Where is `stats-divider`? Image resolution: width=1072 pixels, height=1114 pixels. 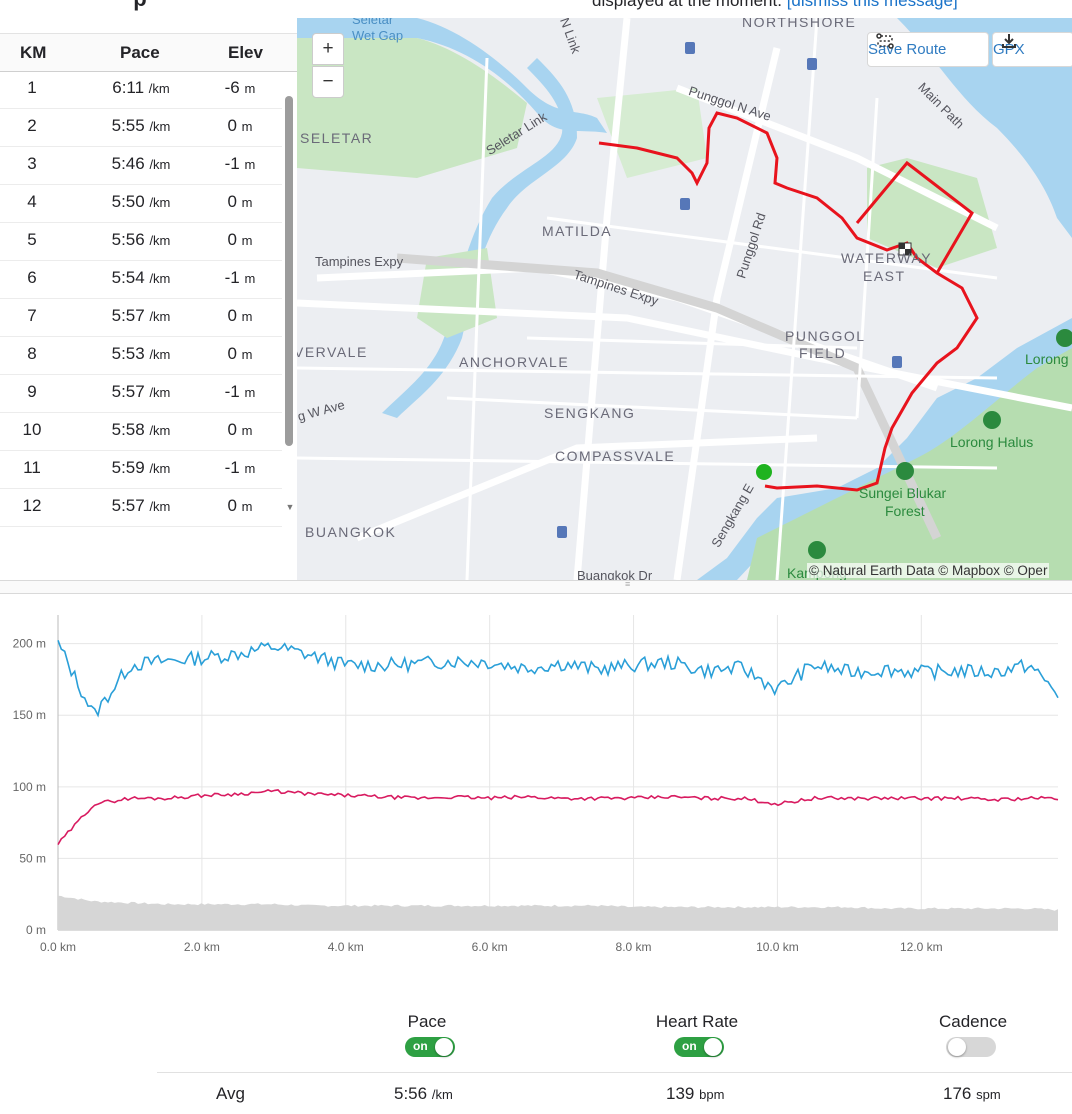
stats-divider is located at coordinates (614, 1072).